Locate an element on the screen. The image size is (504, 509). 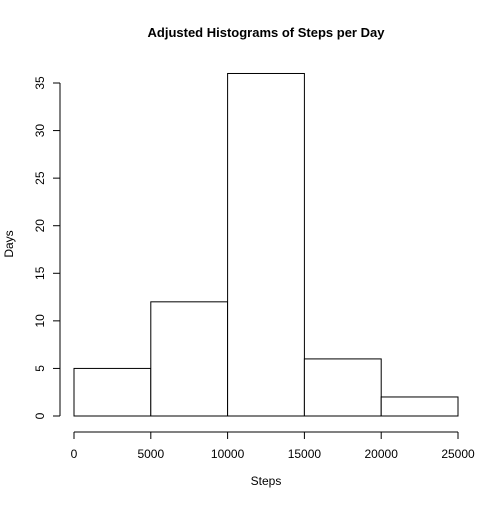
y-tick-label: 30 is located at coordinates (40, 131).